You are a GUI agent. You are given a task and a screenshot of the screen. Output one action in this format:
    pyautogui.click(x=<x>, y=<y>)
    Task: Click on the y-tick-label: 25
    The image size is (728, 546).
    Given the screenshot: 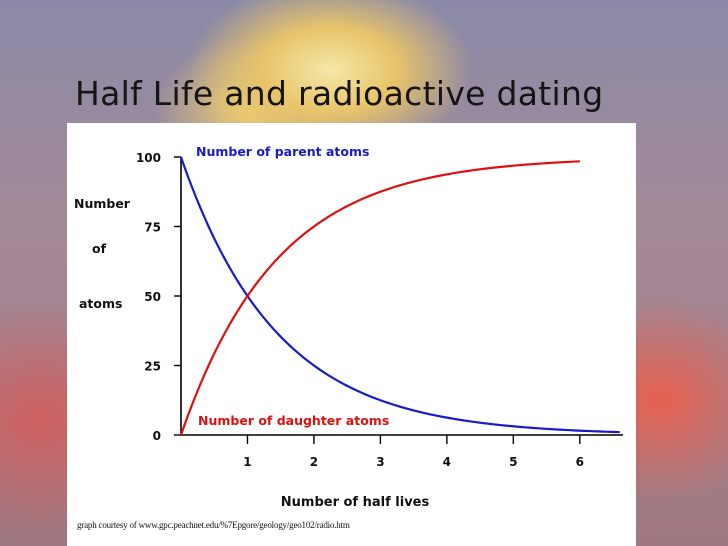 What is the action you would take?
    pyautogui.click(x=152, y=367)
    